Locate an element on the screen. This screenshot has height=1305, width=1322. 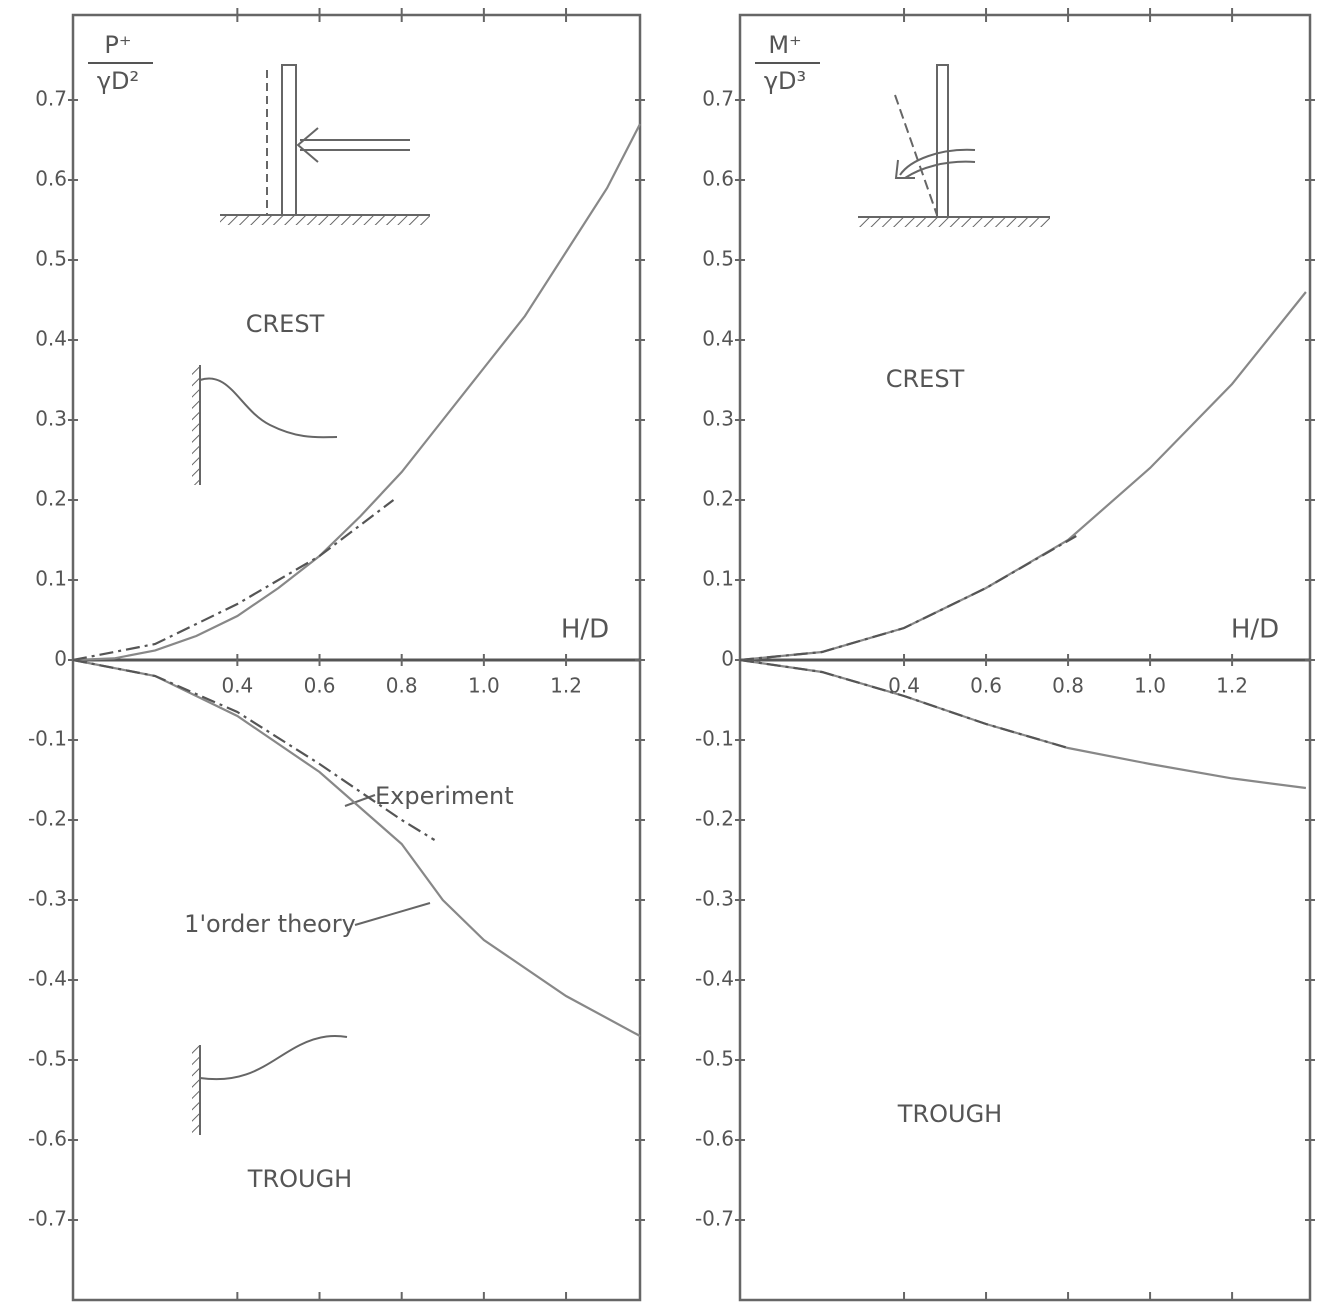
y-axis-label: M⁺ is located at coordinates (784, 45).